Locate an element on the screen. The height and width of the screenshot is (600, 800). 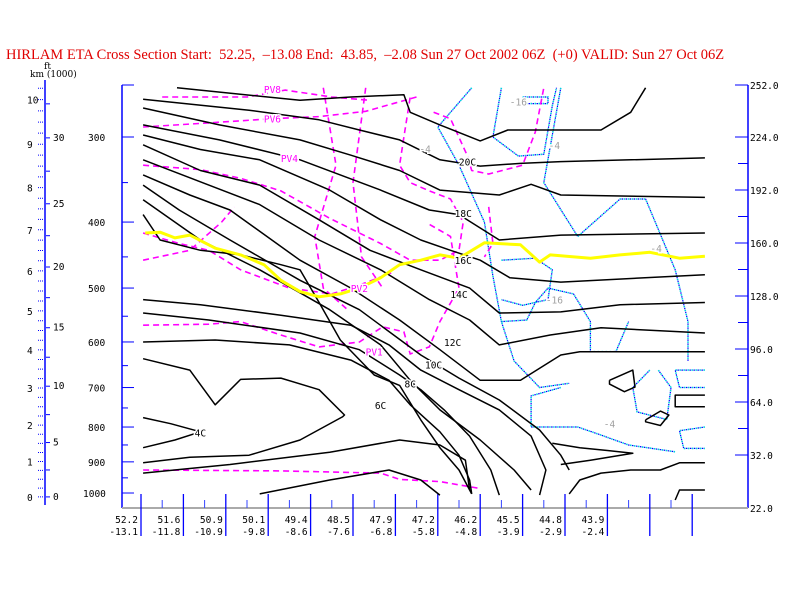
ft-tick-label: 10 is located at coordinates (59, 386).